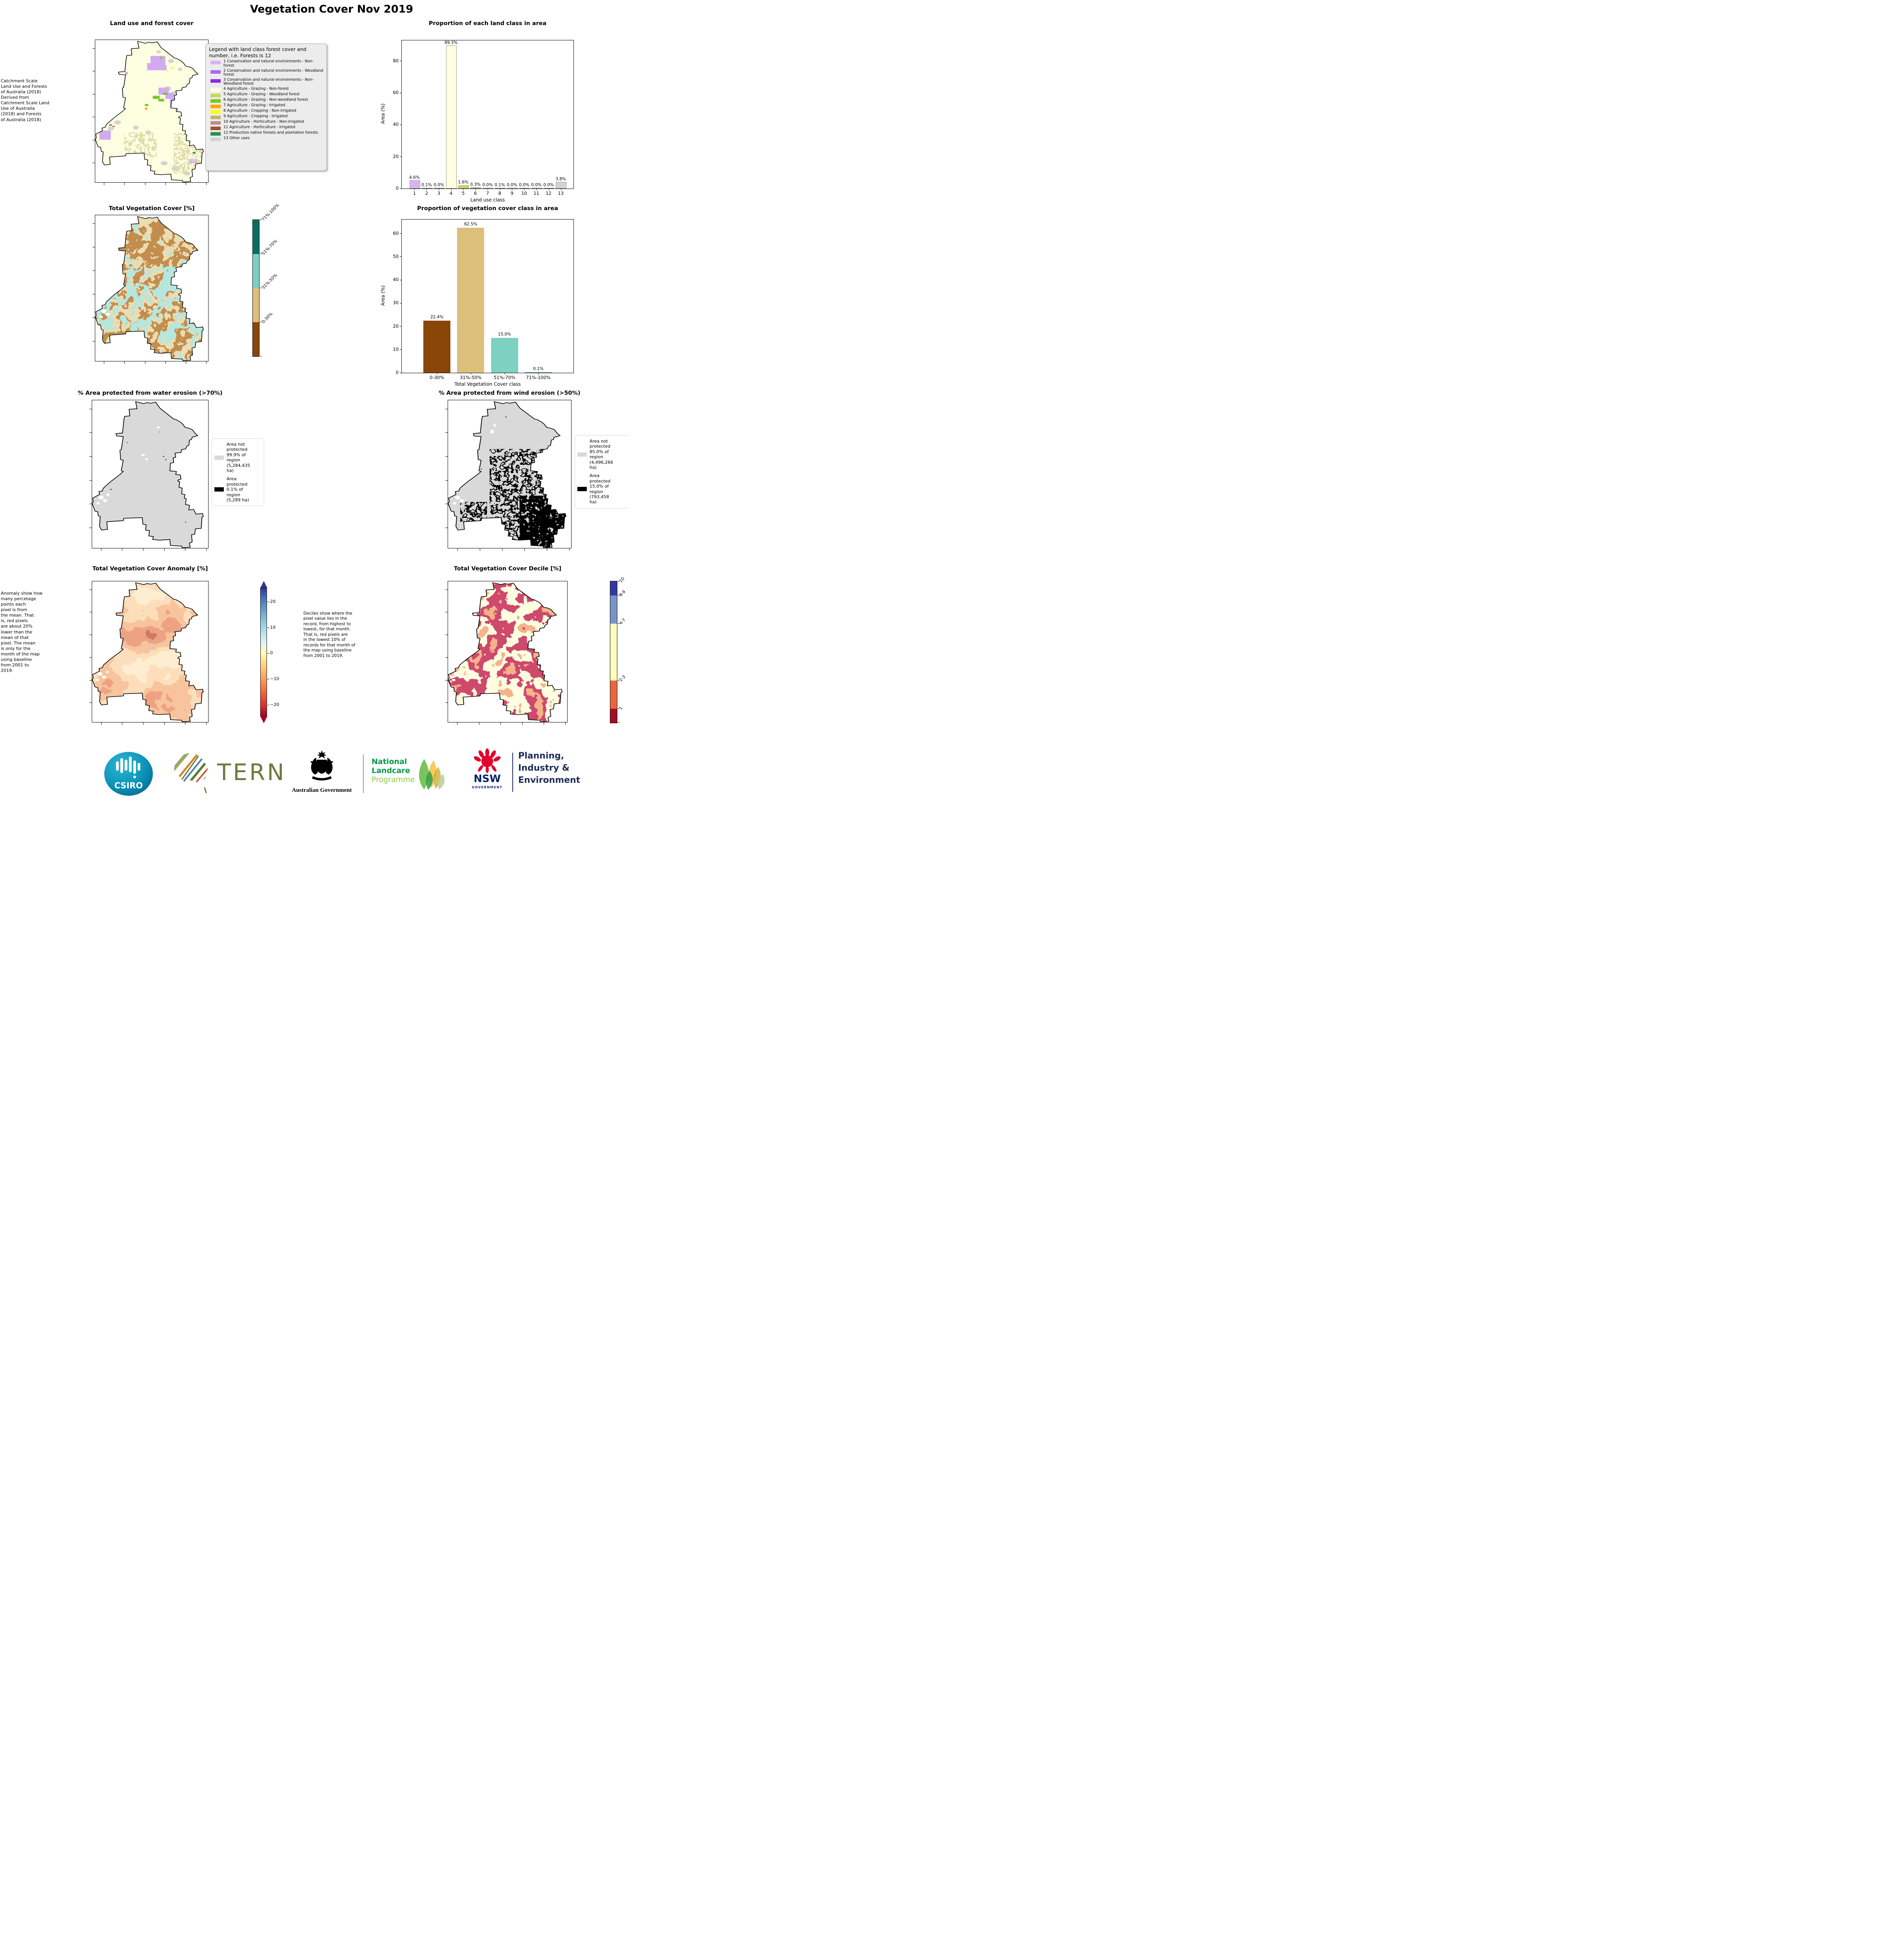 This screenshot has width=1885, height=1960. Describe the element at coordinates (128, 785) in the screenshot. I see `svg-text: CSIRO` at that location.